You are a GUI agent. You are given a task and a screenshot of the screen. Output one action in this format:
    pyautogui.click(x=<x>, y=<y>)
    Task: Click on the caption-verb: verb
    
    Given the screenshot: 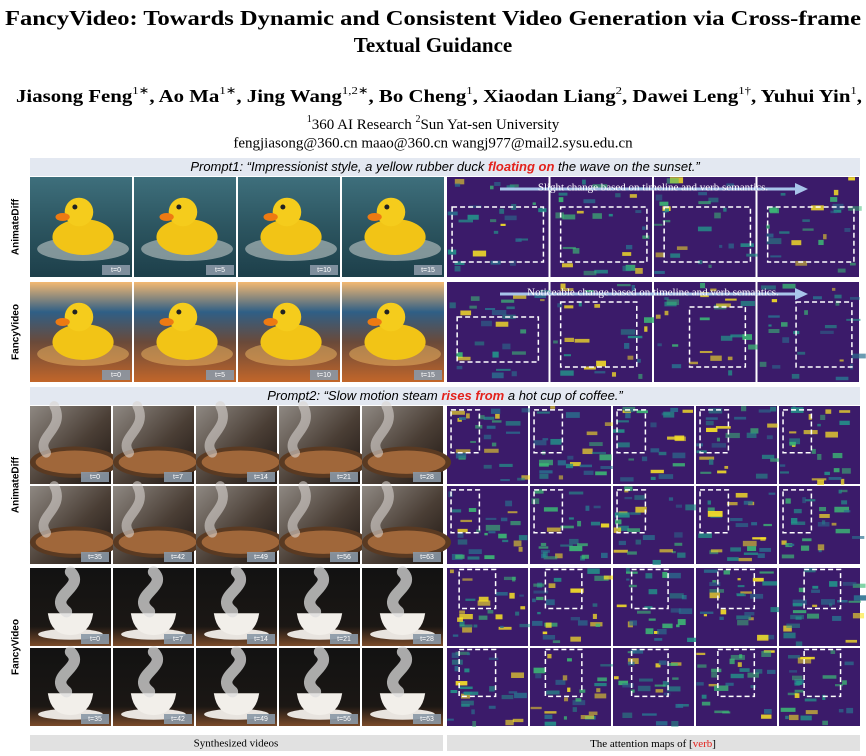 What is the action you would take?
    pyautogui.click(x=703, y=744)
    